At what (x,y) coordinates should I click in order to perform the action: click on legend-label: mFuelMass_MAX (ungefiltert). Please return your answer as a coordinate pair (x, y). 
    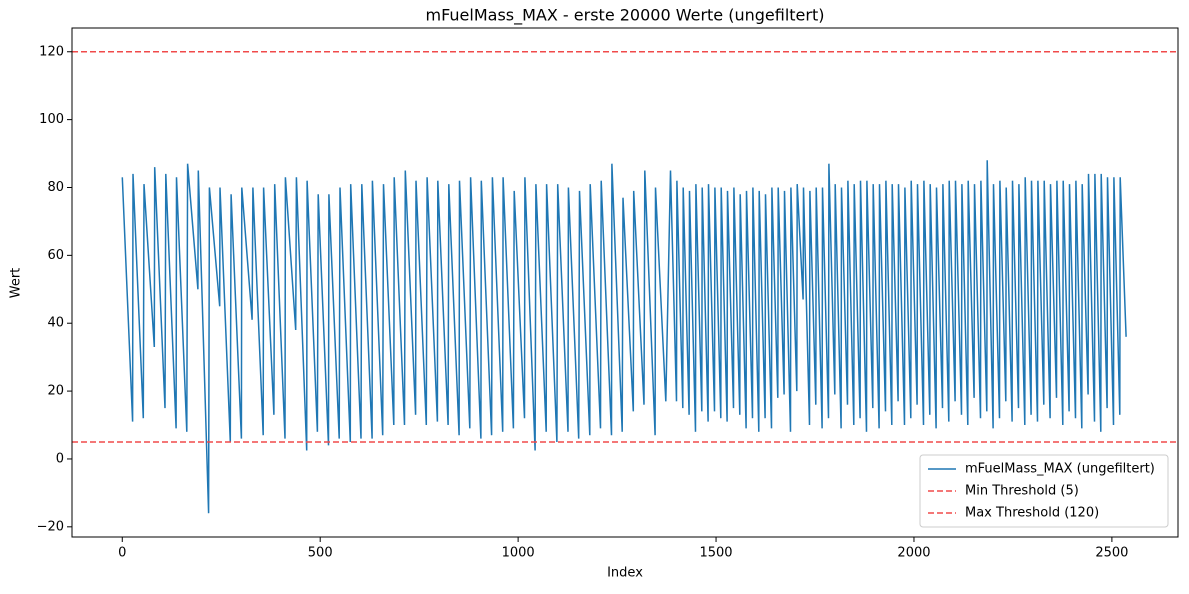
    Looking at the image, I should click on (1060, 469).